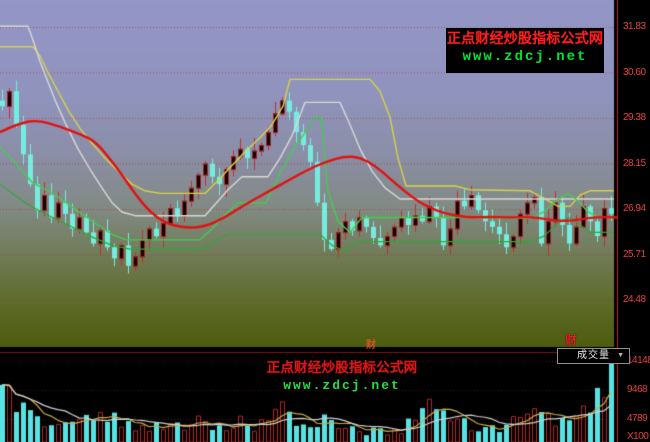 This screenshot has height=442, width=650. What do you see at coordinates (638, 436) in the screenshot?
I see `volume-axis-label: X100` at bounding box center [638, 436].